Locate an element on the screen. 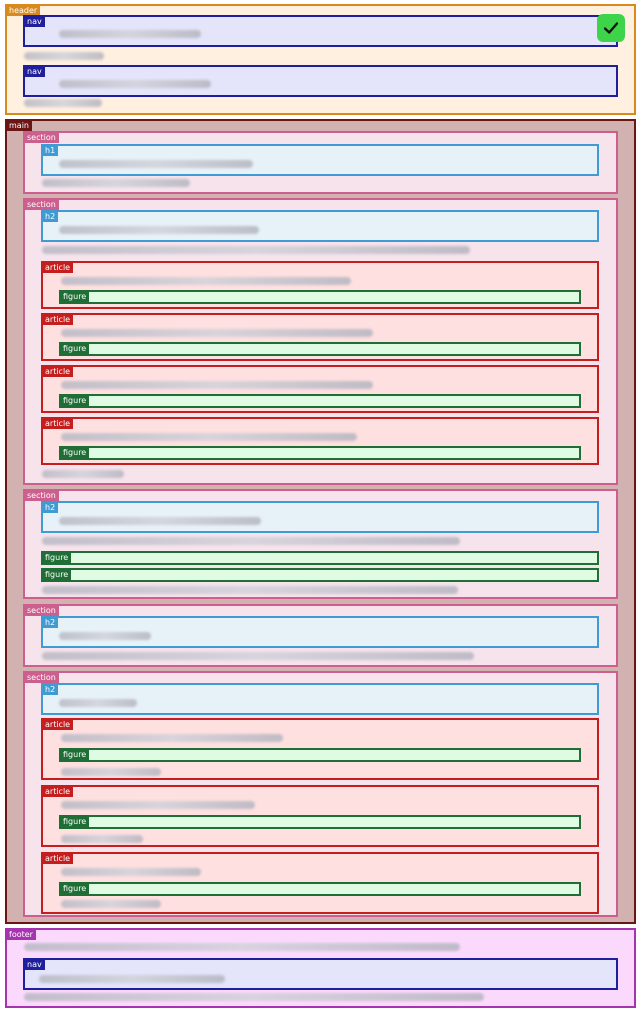 The image size is (640, 1012). header-nav-2: nav is located at coordinates (320, 81).